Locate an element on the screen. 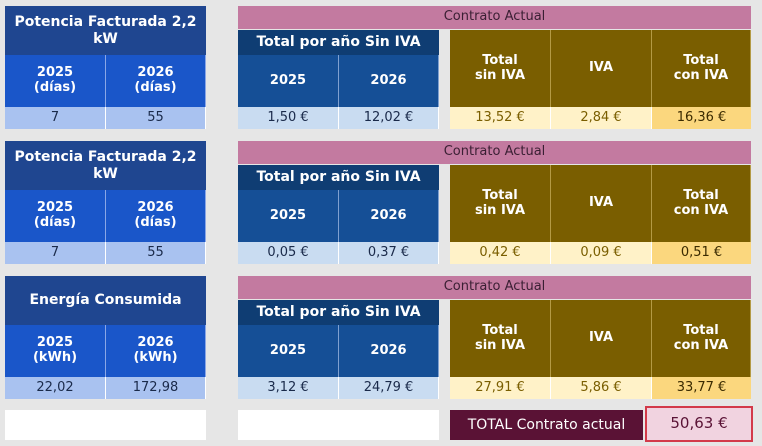 This screenshot has height=446, width=762. col1-header: 2025 (kWh) is located at coordinates (55, 351).